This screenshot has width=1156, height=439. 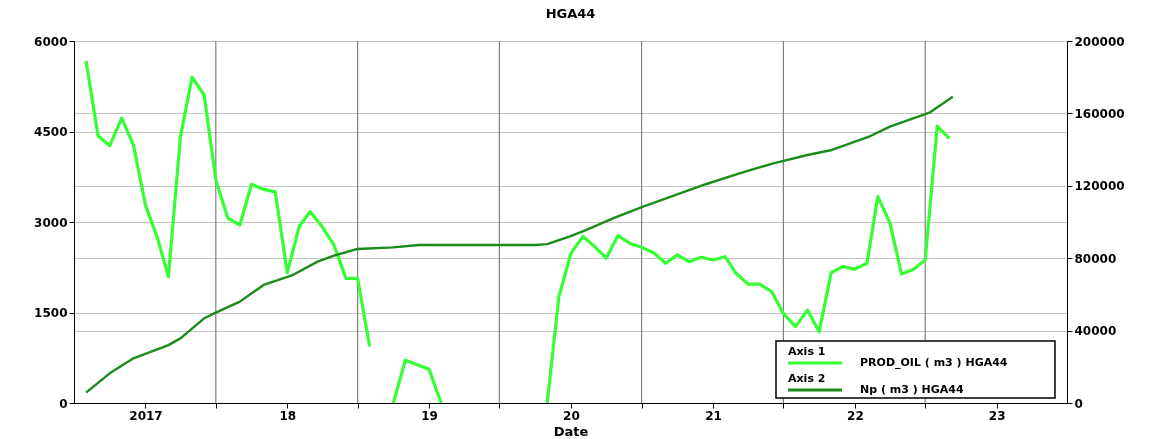 What do you see at coordinates (1099, 41) in the screenshot?
I see `y2-tick-label: 200000` at bounding box center [1099, 41].